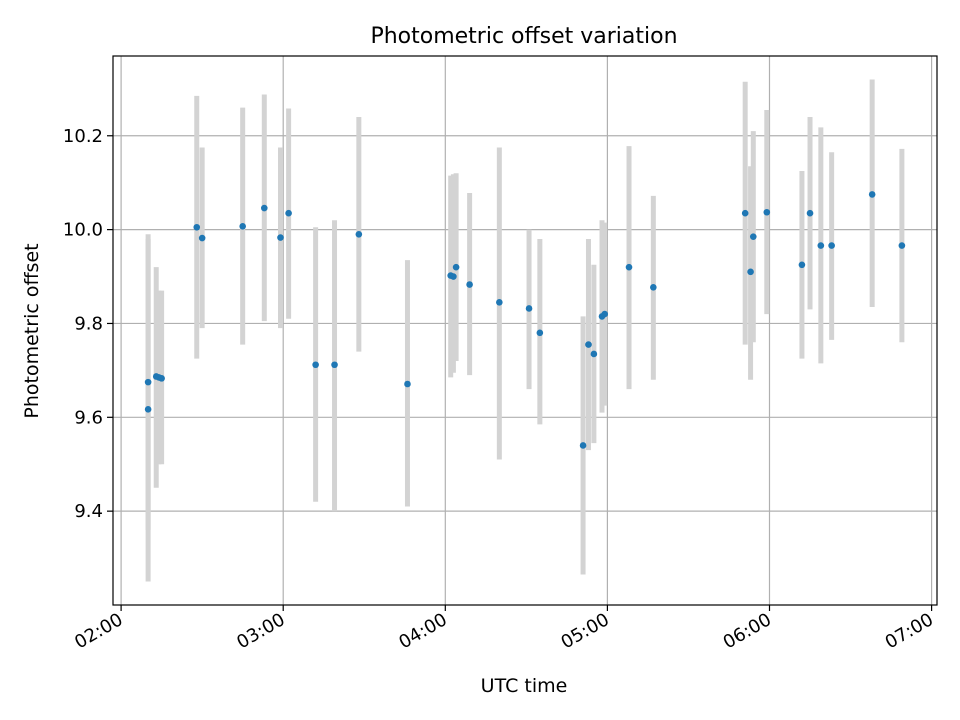 This screenshot has height=720, width=960. What do you see at coordinates (260, 631) in the screenshot?
I see `x-tick-label: 03:00` at bounding box center [260, 631].